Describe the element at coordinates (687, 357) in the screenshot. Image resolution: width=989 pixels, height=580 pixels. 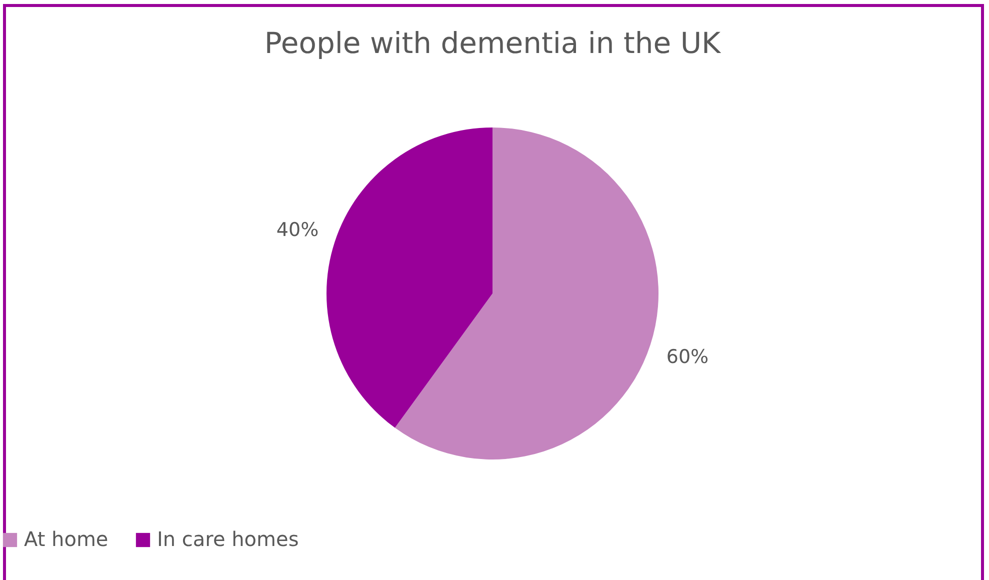
I see `data-label: 60%` at that location.